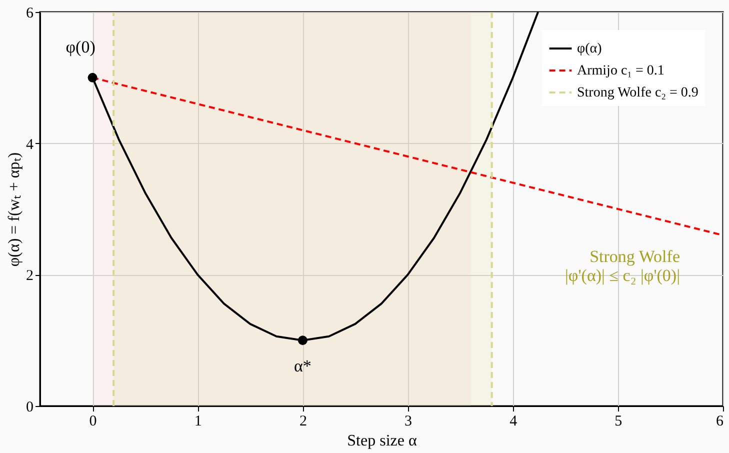  What do you see at coordinates (30, 276) in the screenshot?
I see `y-tick-label: 2` at bounding box center [30, 276].